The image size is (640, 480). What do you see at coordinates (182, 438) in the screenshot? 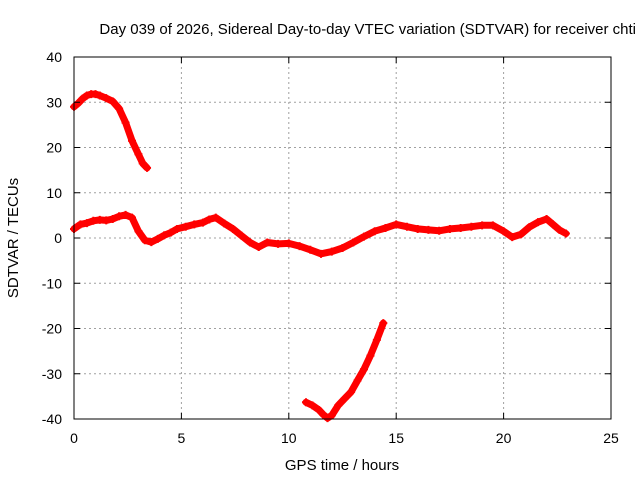
I see `x-tick-label: 5` at bounding box center [182, 438].